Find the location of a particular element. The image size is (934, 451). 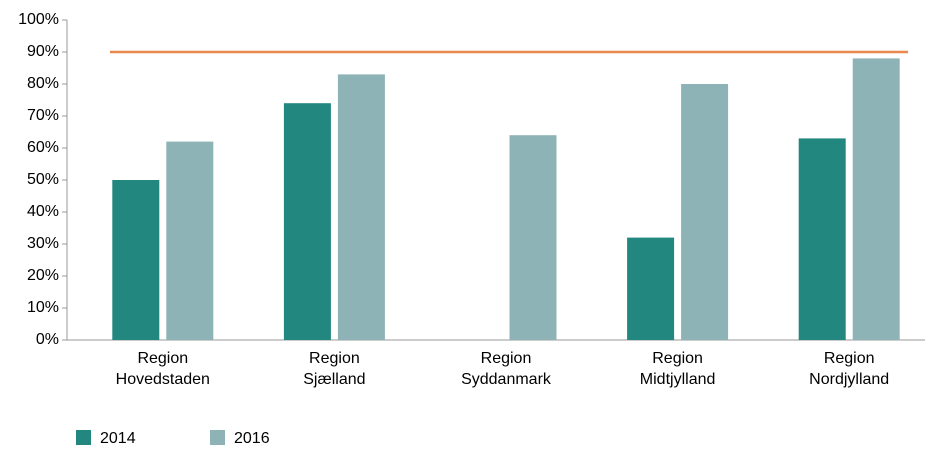

x-tick-label: Region Nordjylland is located at coordinates (849, 369).